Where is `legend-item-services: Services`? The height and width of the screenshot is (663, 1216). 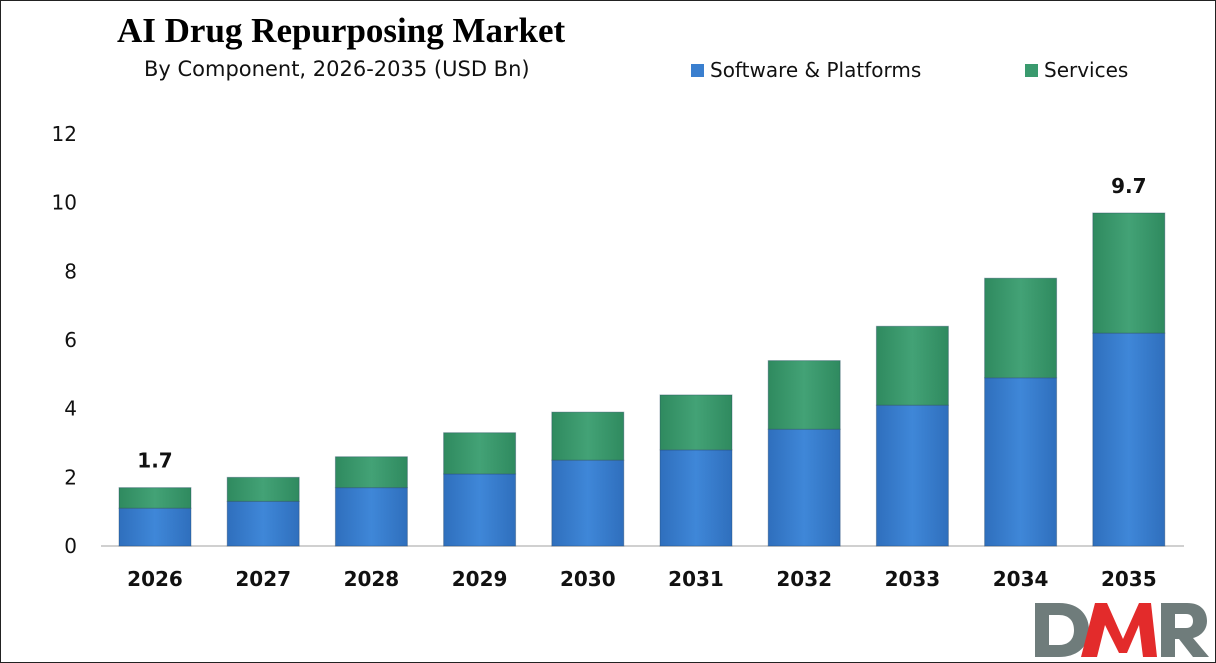 legend-item-services: Services is located at coordinates (1076, 70).